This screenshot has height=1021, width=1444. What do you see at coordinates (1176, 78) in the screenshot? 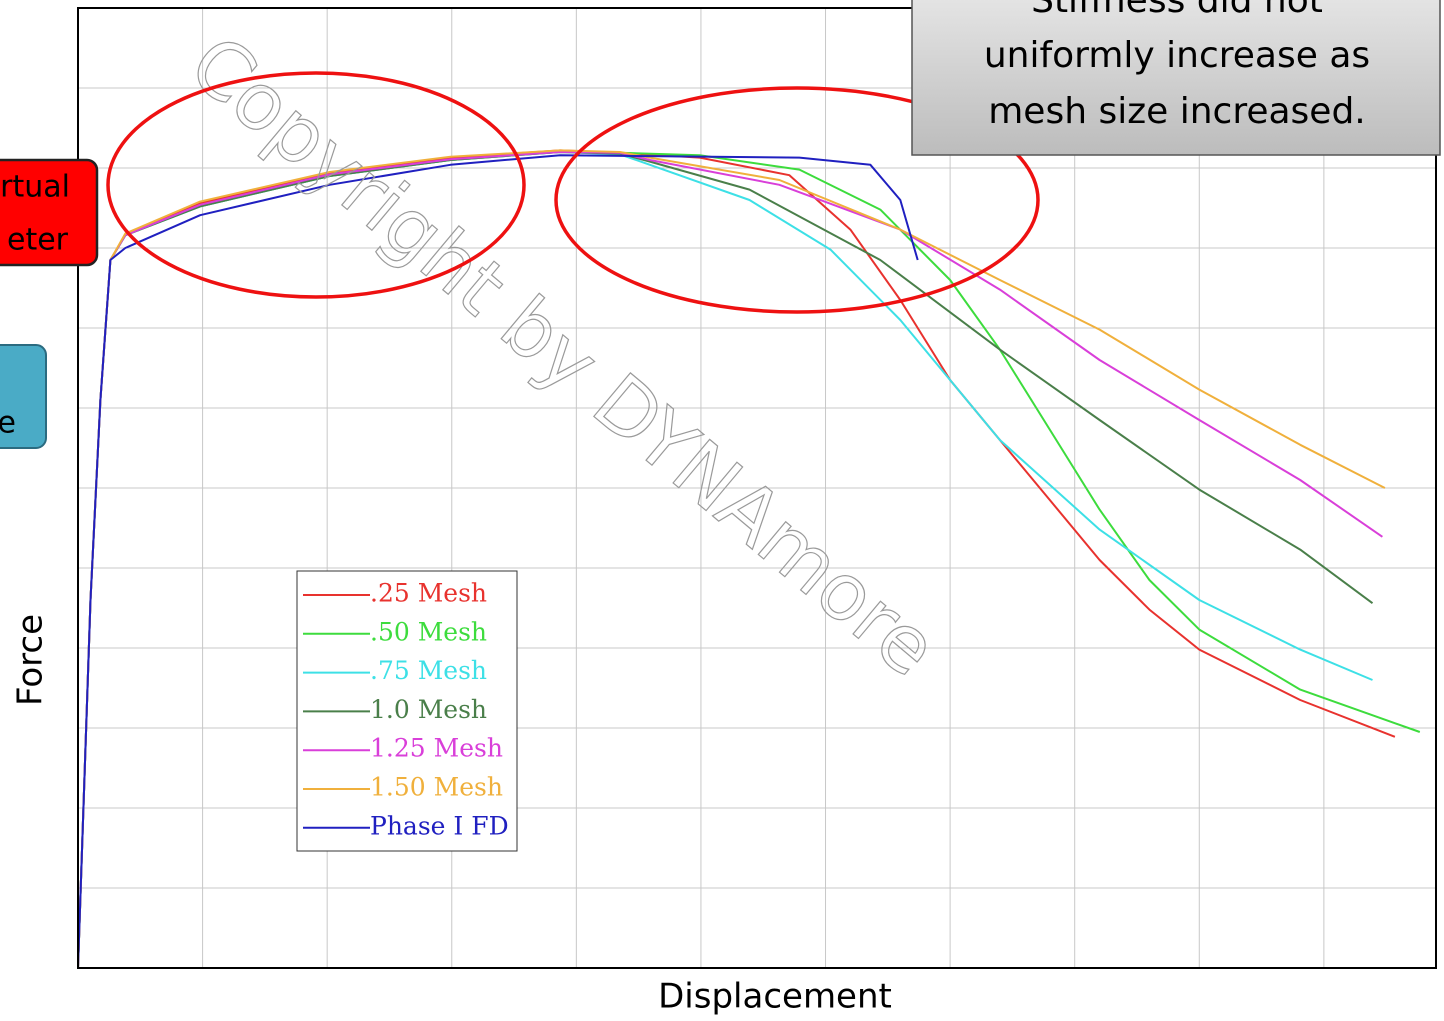
I see `callout-box` at bounding box center [1176, 78].